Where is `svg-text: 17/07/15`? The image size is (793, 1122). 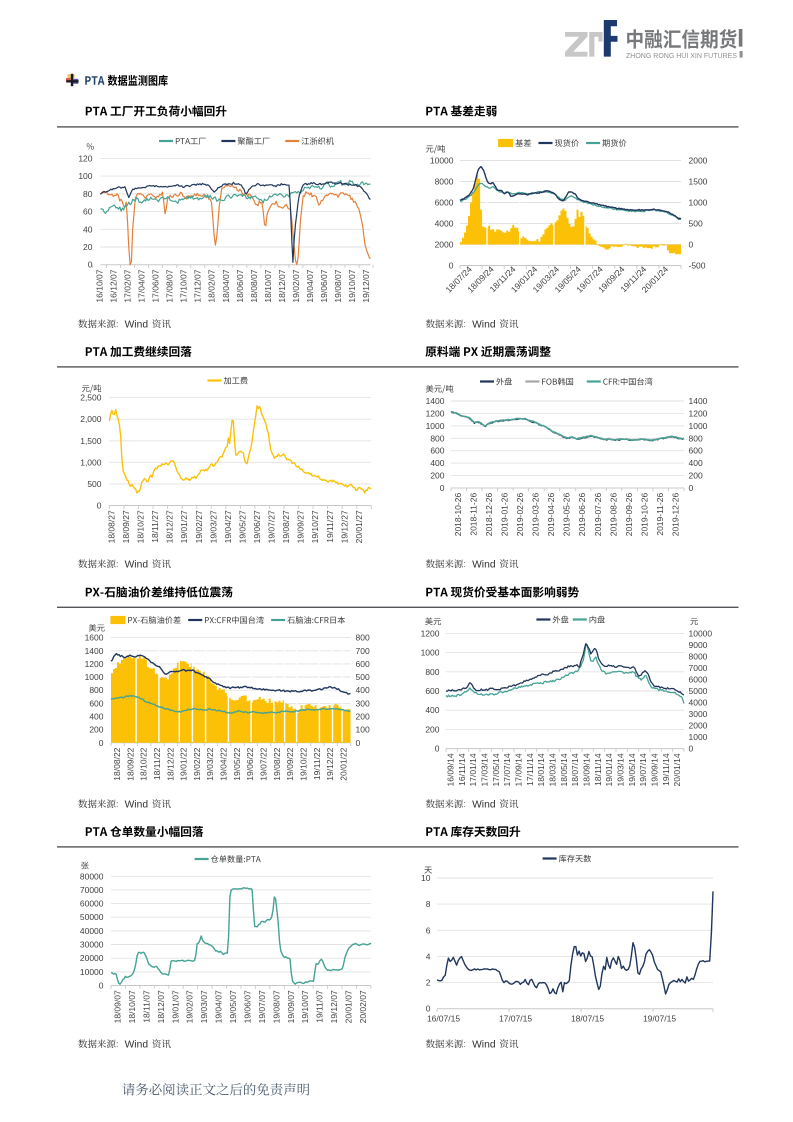
svg-text: 17/07/15 is located at coordinates (515, 1019).